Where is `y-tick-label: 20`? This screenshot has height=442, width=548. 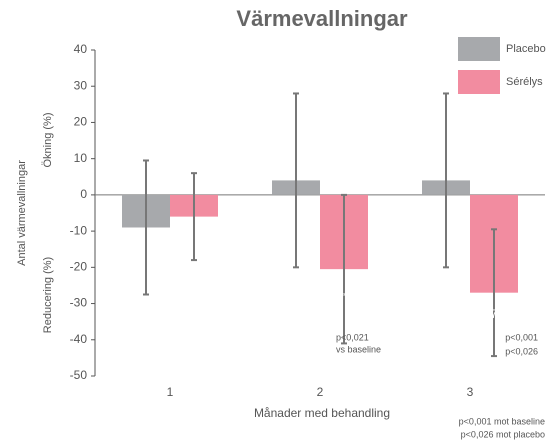
y-tick-label: 20 is located at coordinates (81, 122).